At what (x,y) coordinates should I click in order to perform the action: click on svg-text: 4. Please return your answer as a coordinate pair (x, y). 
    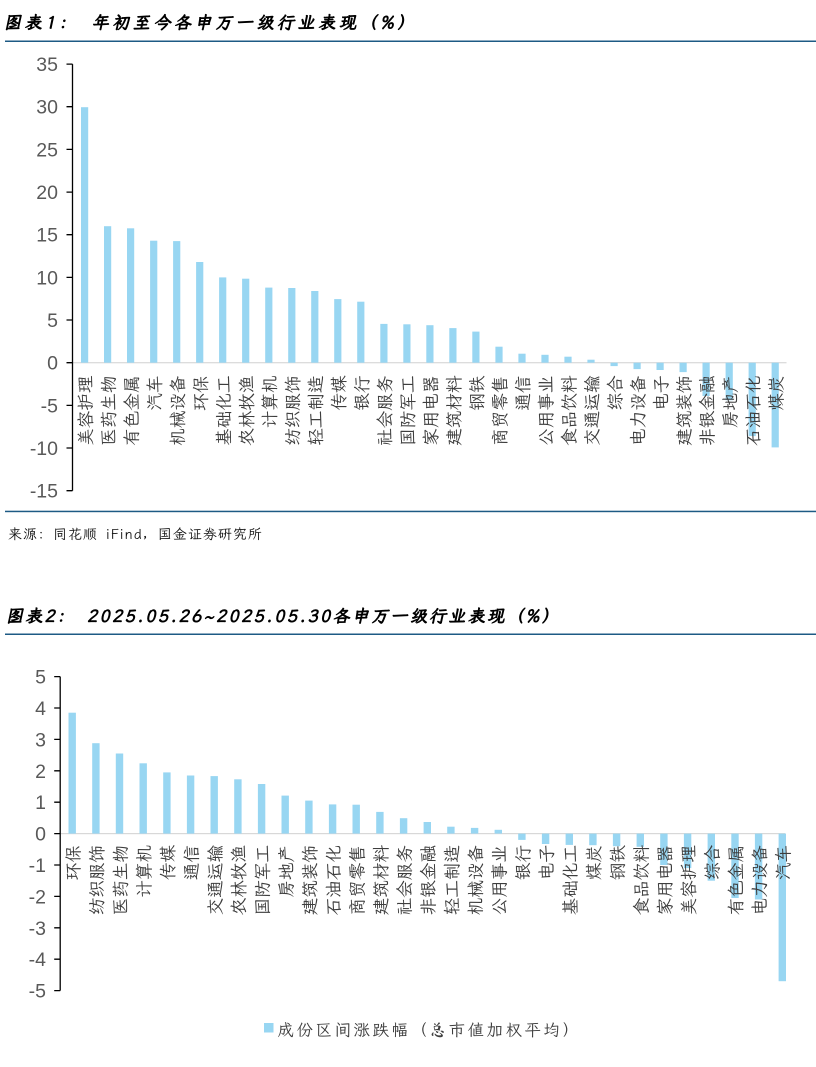
    Looking at the image, I should click on (40, 709).